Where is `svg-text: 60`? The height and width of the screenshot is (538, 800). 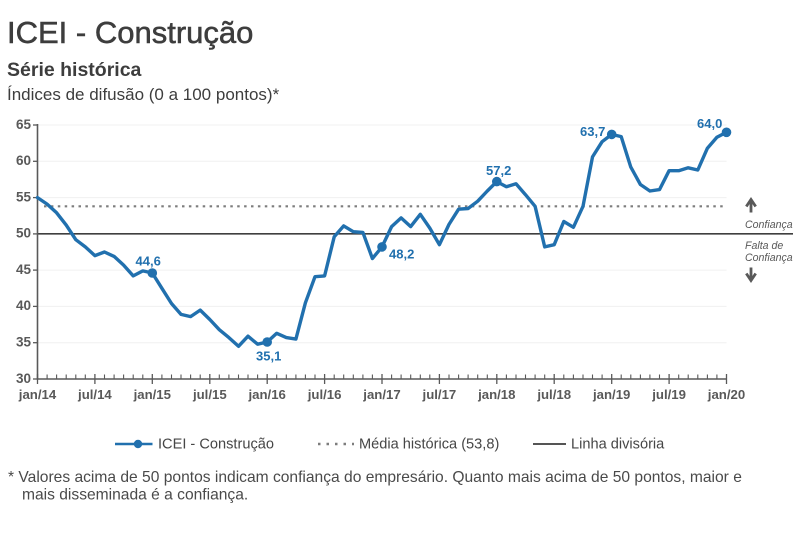 svg-text: 60 is located at coordinates (23, 160).